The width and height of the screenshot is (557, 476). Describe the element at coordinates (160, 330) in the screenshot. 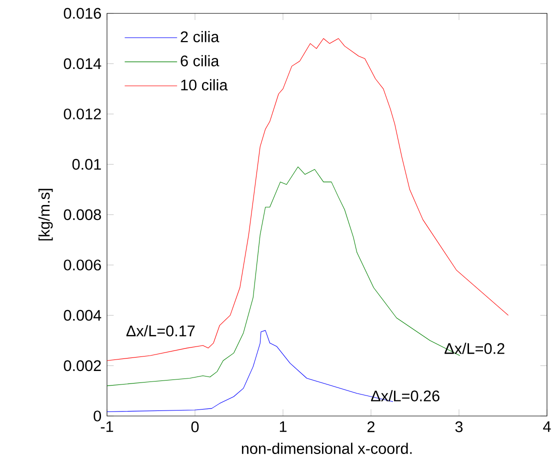

I see `annotation: Δx/L=0.17` at that location.